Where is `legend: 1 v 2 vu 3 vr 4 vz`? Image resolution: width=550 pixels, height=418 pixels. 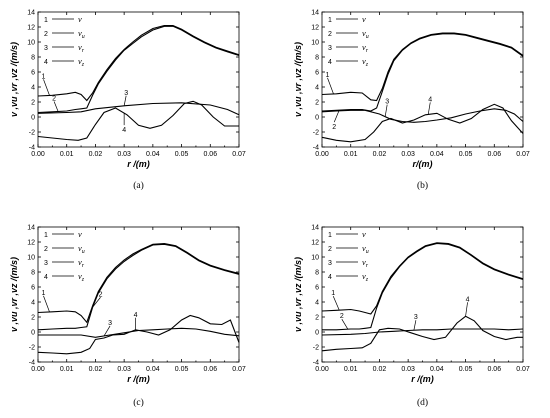 legend: 1 v 2 vu 3 vr 4 vz is located at coordinates (348, 41).